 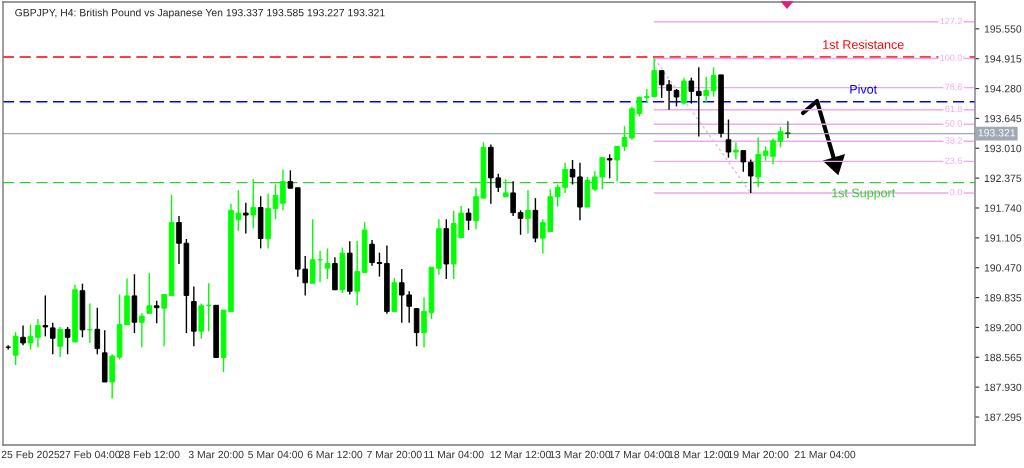 What do you see at coordinates (1003, 29) in the screenshot?
I see `y-tick-label: 195.550` at bounding box center [1003, 29].